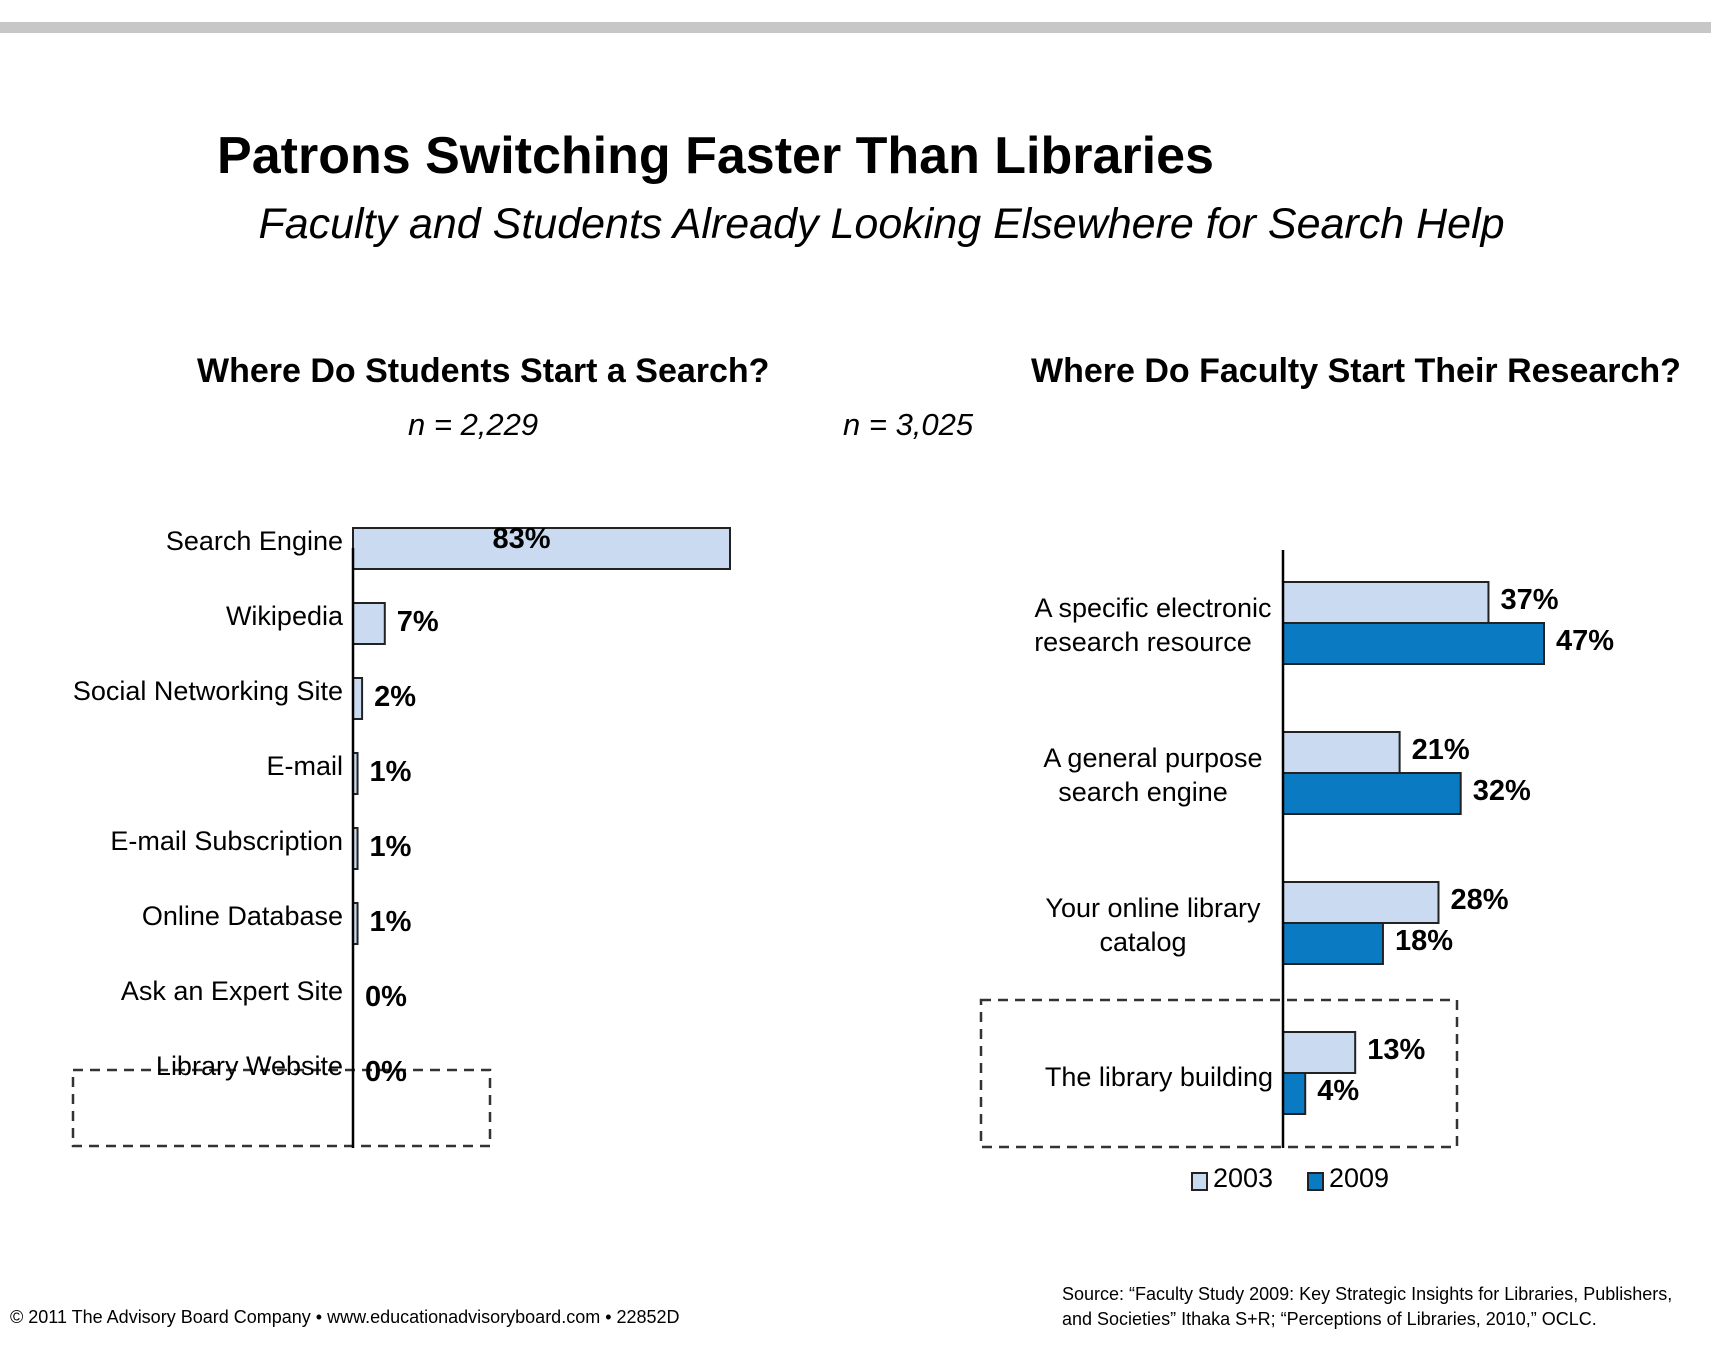  I want to click on category-label: catalog, so click(1142, 942).